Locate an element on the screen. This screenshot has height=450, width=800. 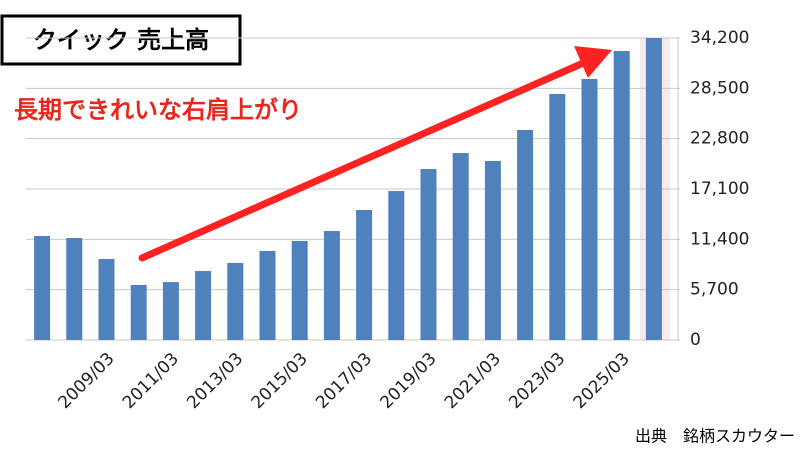
x-tick-label: 2021/03 is located at coordinates (473, 381).